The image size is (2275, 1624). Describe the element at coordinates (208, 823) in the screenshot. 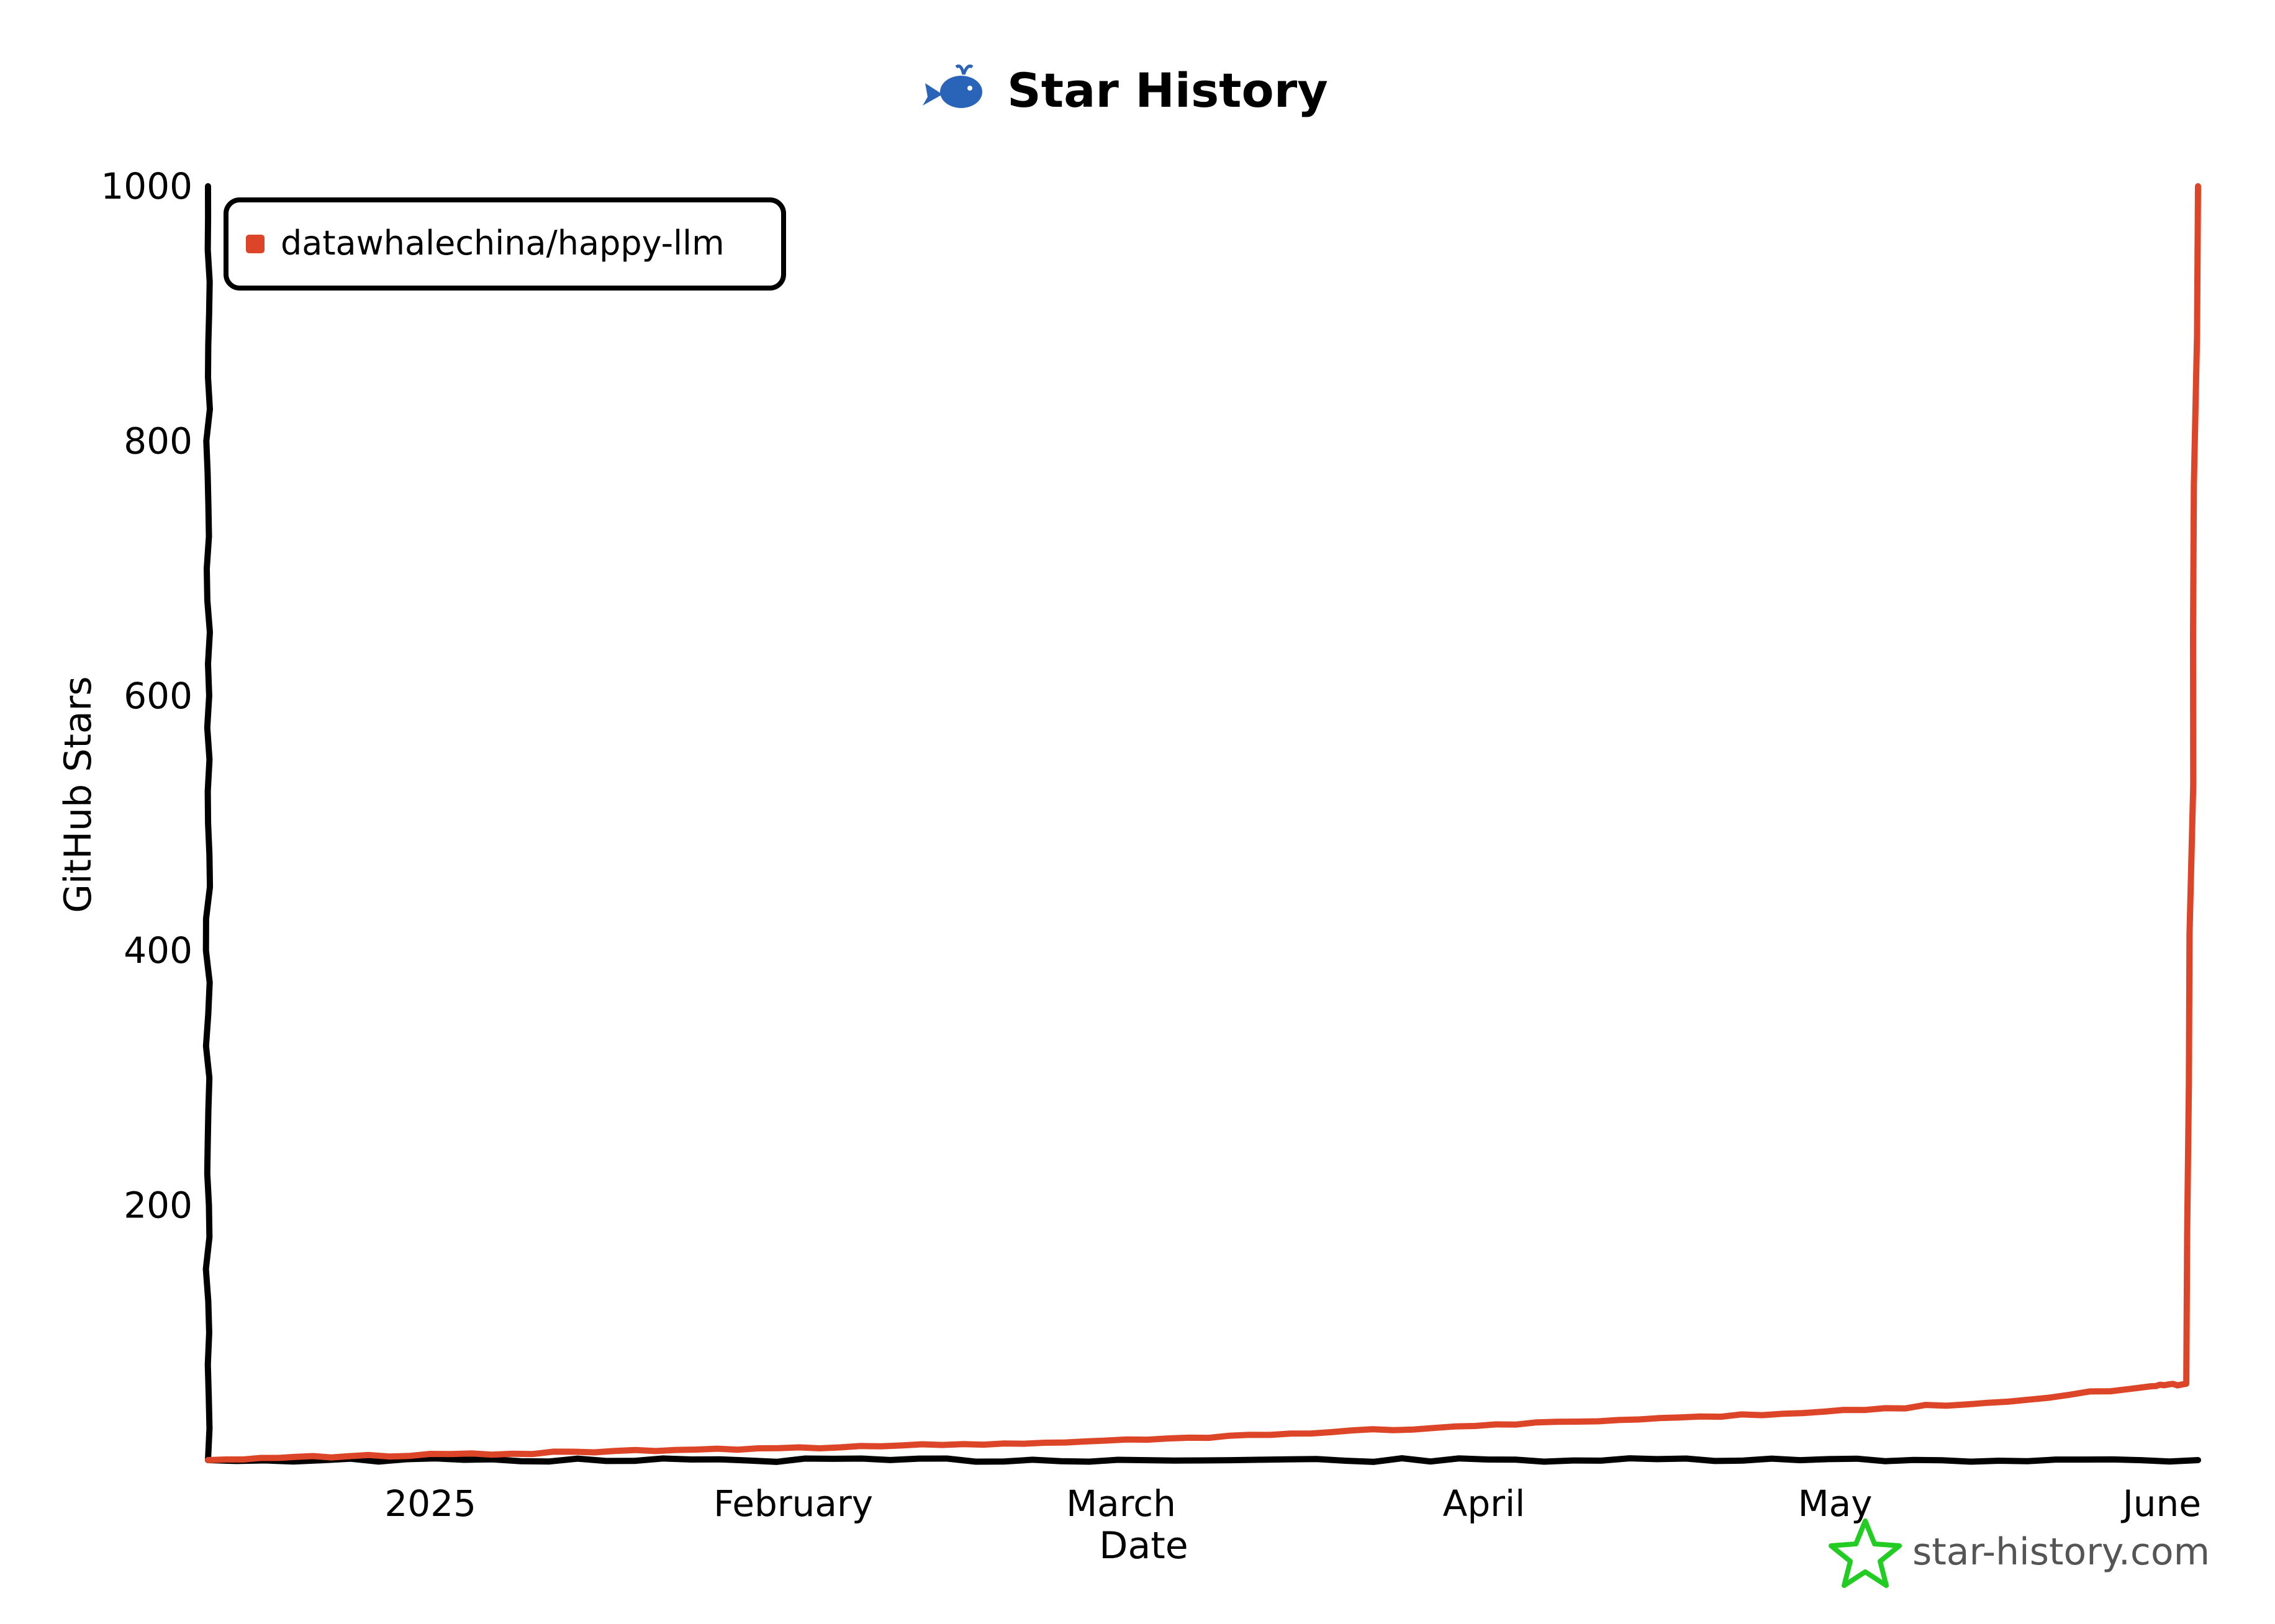

I see `y-axis-line` at that location.